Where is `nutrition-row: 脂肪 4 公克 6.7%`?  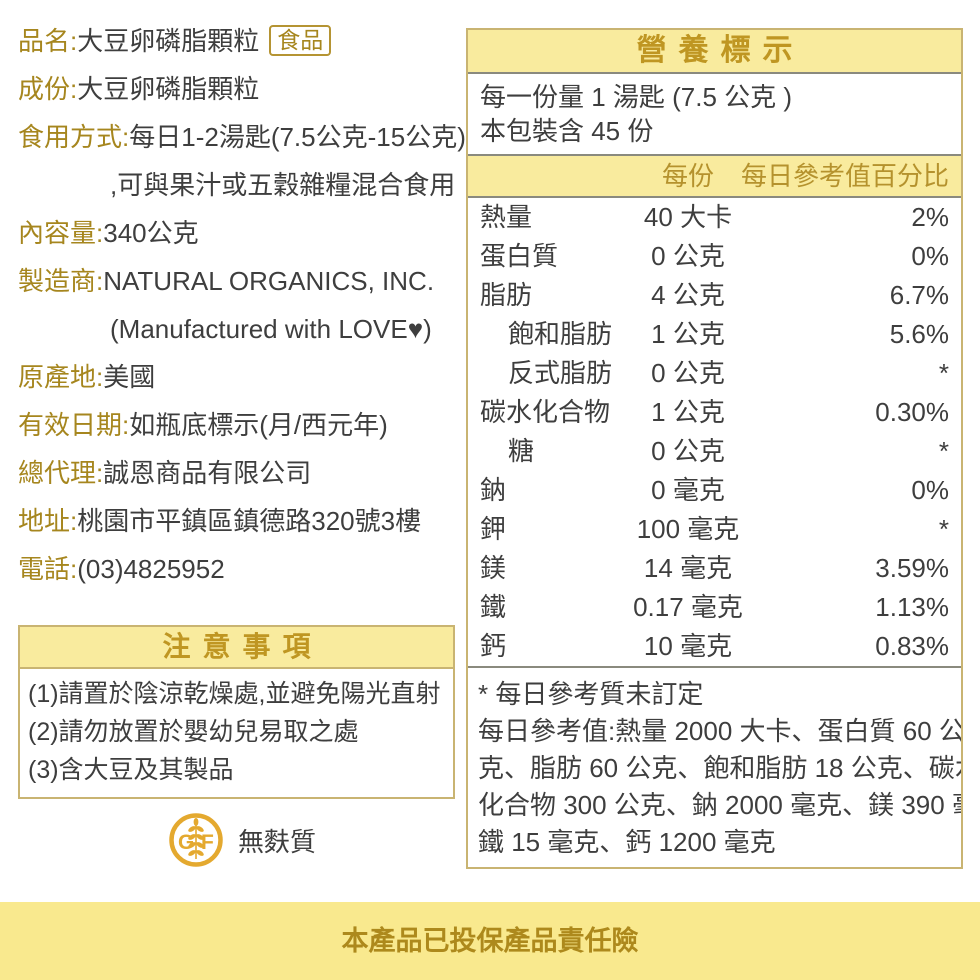
nutrition-row: 脂肪 4 公克 6.7% is located at coordinates (714, 295).